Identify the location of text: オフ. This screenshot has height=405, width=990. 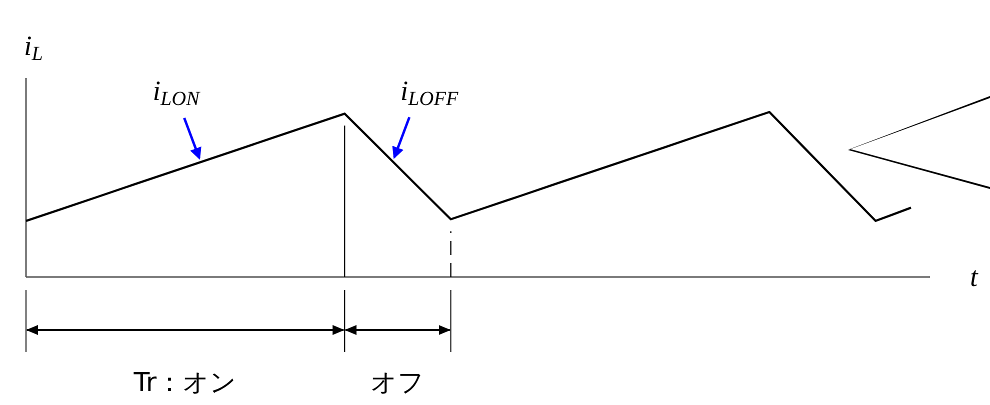
(397, 383).